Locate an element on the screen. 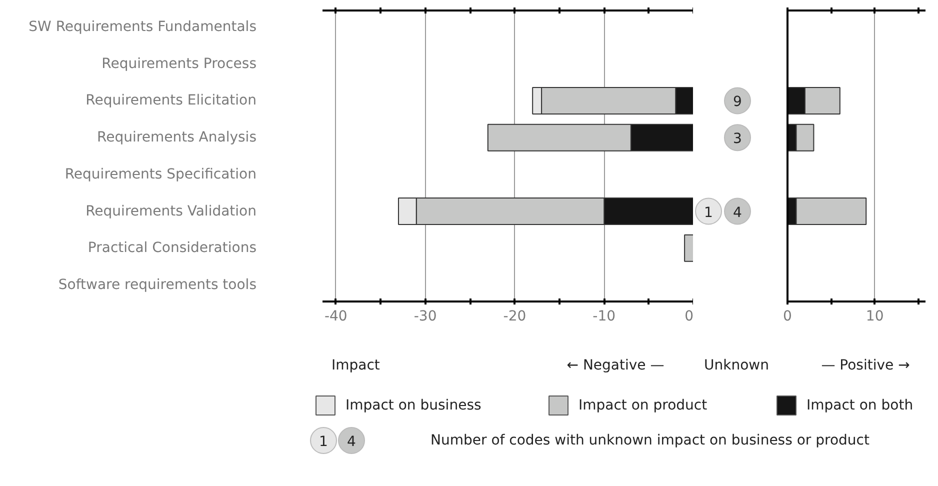  legend-label: Impact on product is located at coordinates (643, 406).